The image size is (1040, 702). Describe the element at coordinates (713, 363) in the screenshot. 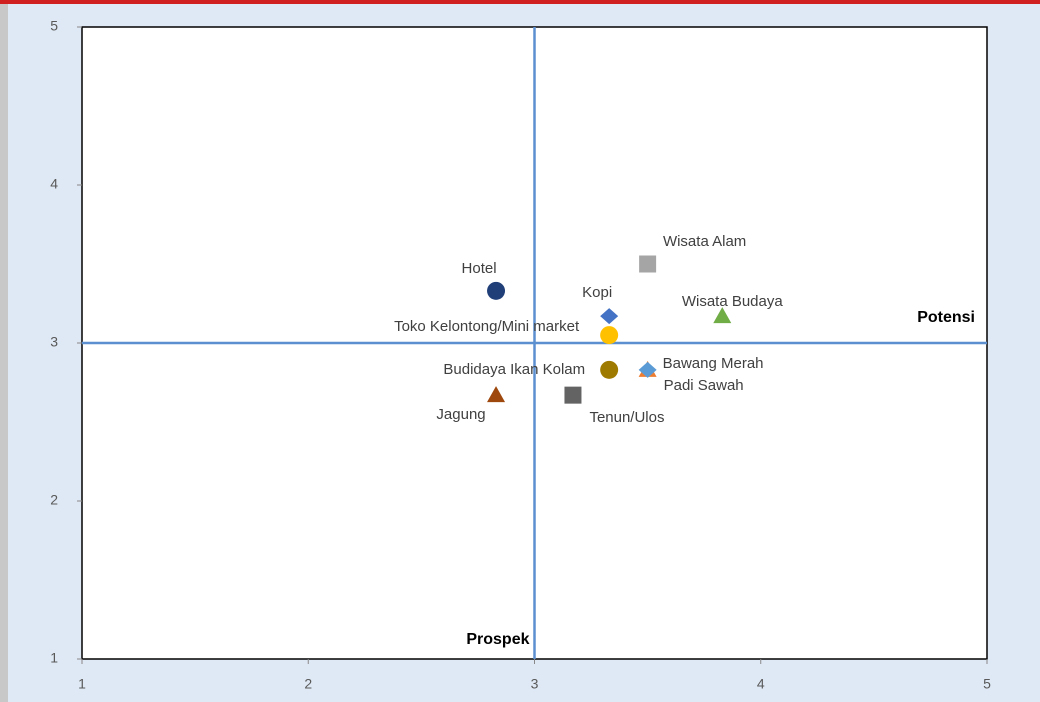

I see `point-label: Bawang Merah` at that location.